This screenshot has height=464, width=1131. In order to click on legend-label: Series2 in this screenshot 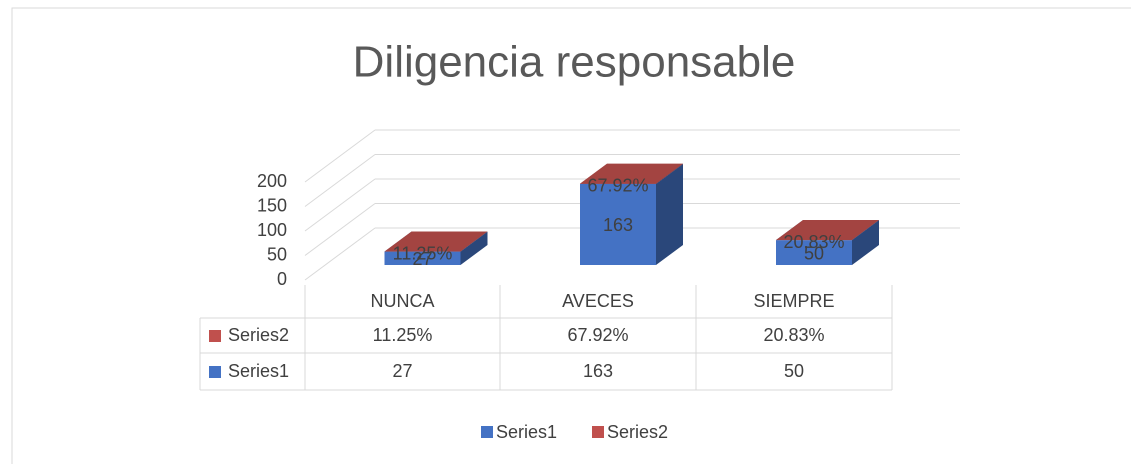, I will do `click(637, 432)`.